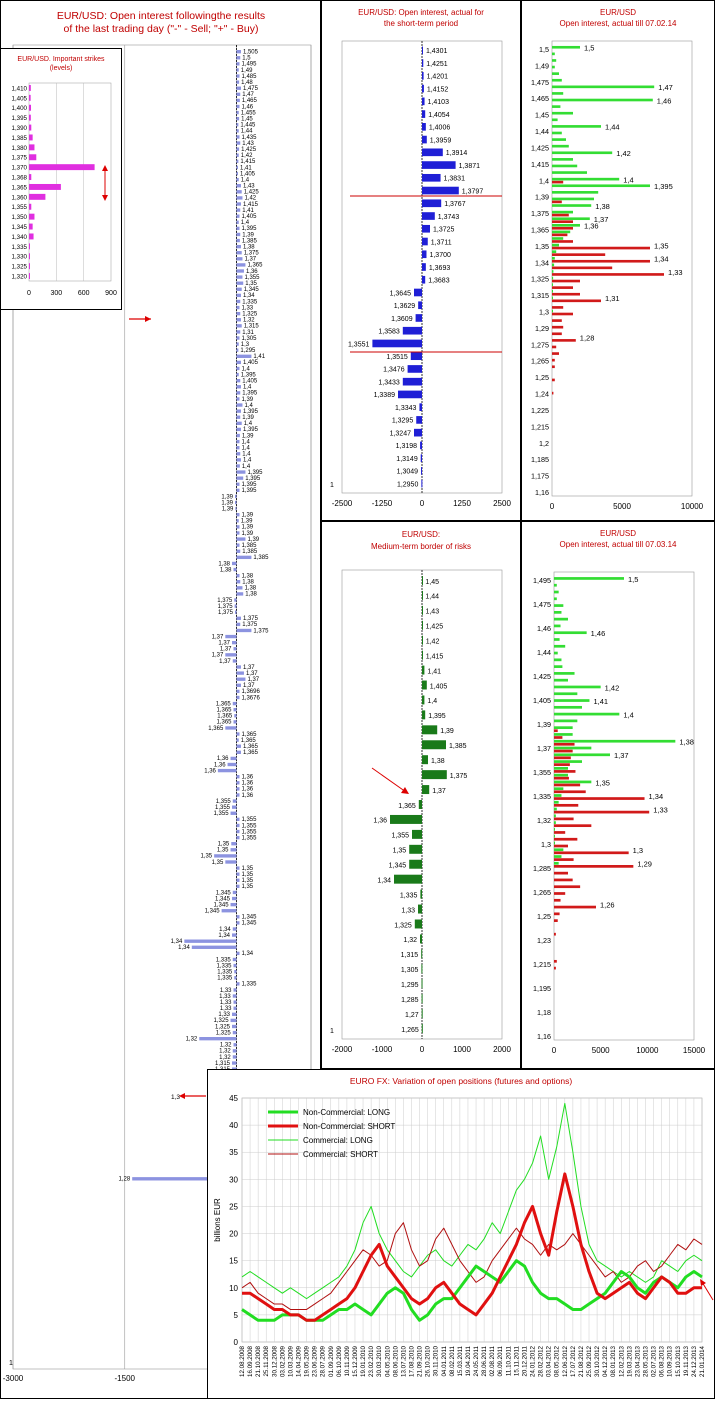 The height and width of the screenshot is (1403, 715). Describe the element at coordinates (252, 193) in the screenshot. I see `main-bar-label: 1,425` at that location.